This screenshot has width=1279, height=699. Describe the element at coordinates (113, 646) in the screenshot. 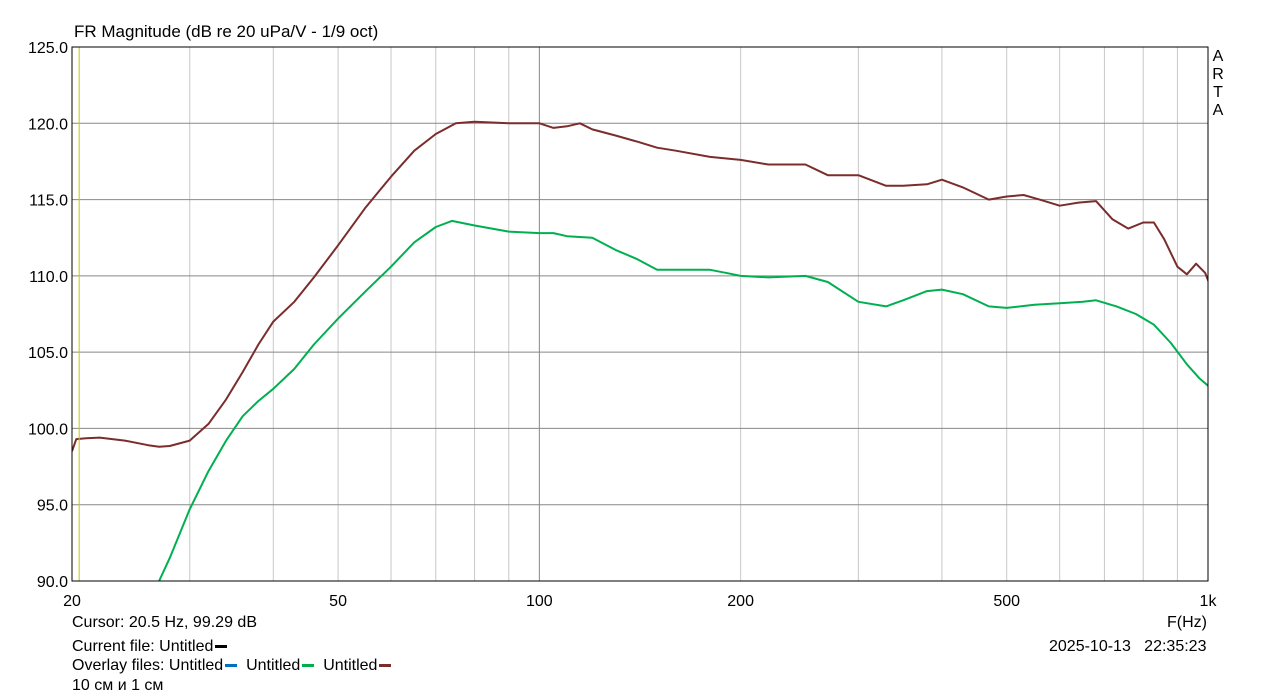

I see `current-file-label: Current file:` at that location.